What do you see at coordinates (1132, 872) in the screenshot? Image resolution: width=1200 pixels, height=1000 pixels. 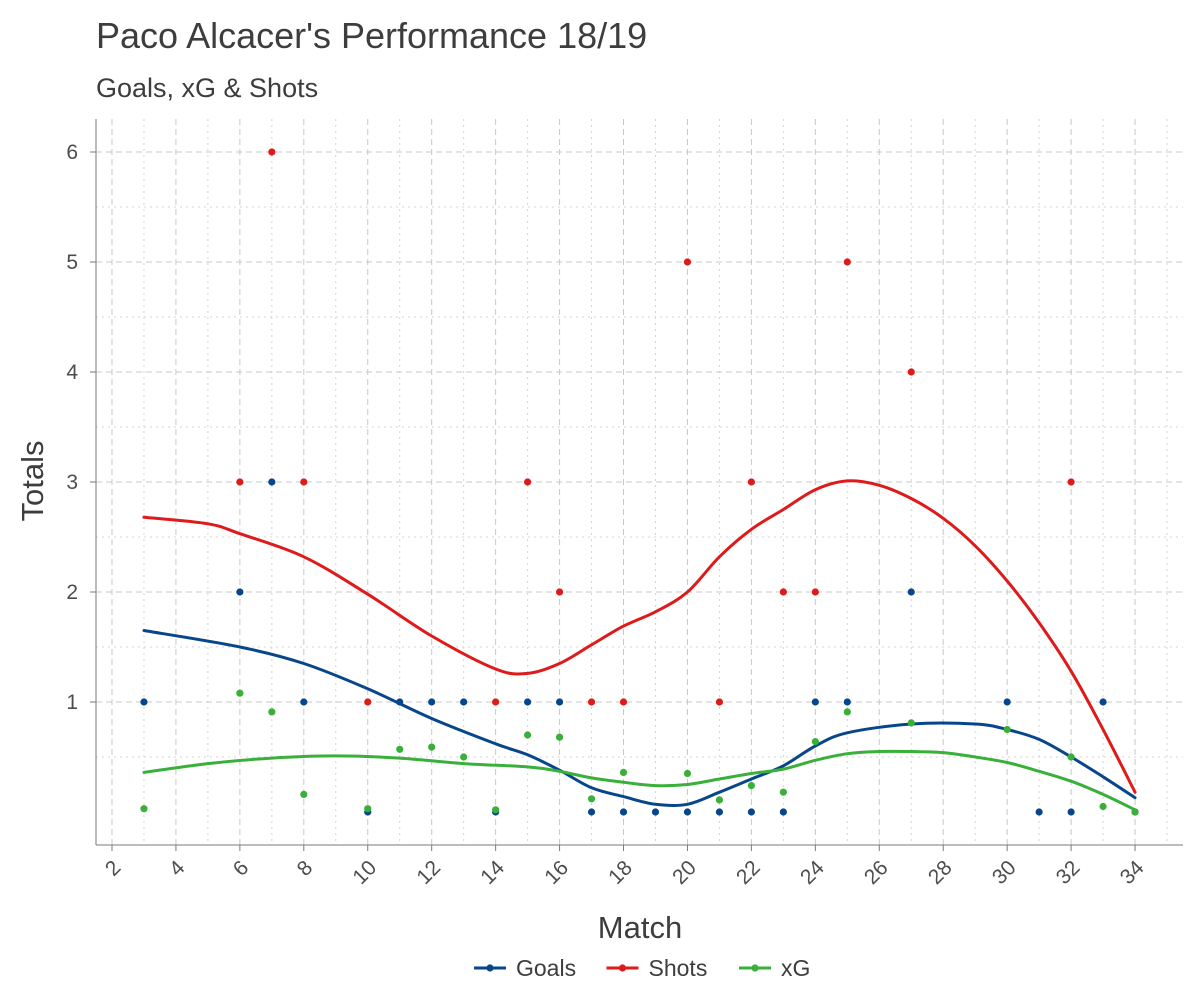 I see `x-tick-label: 34` at bounding box center [1132, 872].